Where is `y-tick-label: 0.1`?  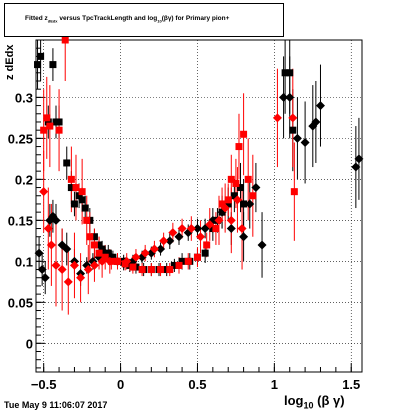
y-tick-label: 0.1 is located at coordinates (24, 261).